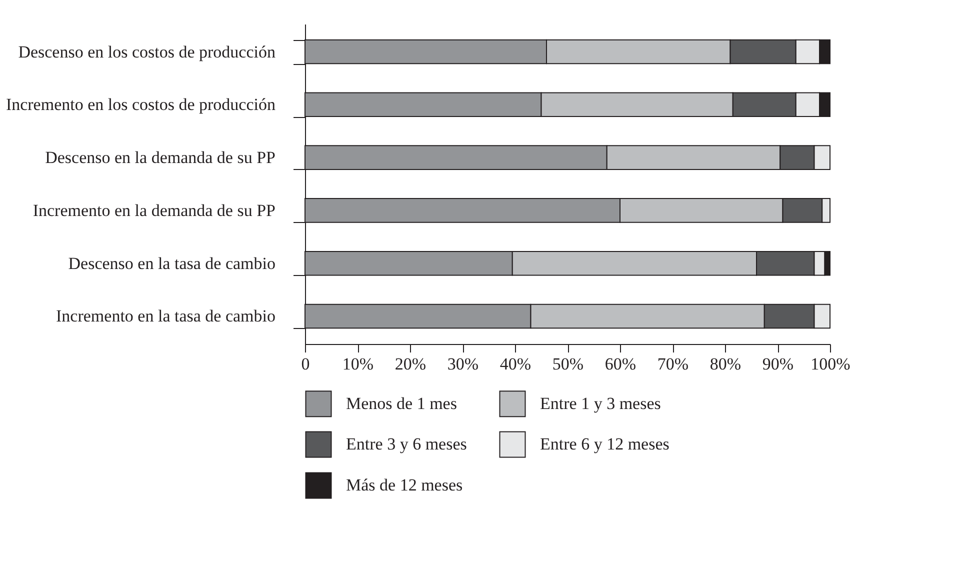 The height and width of the screenshot is (563, 969). Describe the element at coordinates (600, 403) in the screenshot. I see `legend-label: Entre 1 y 3 meses` at that location.